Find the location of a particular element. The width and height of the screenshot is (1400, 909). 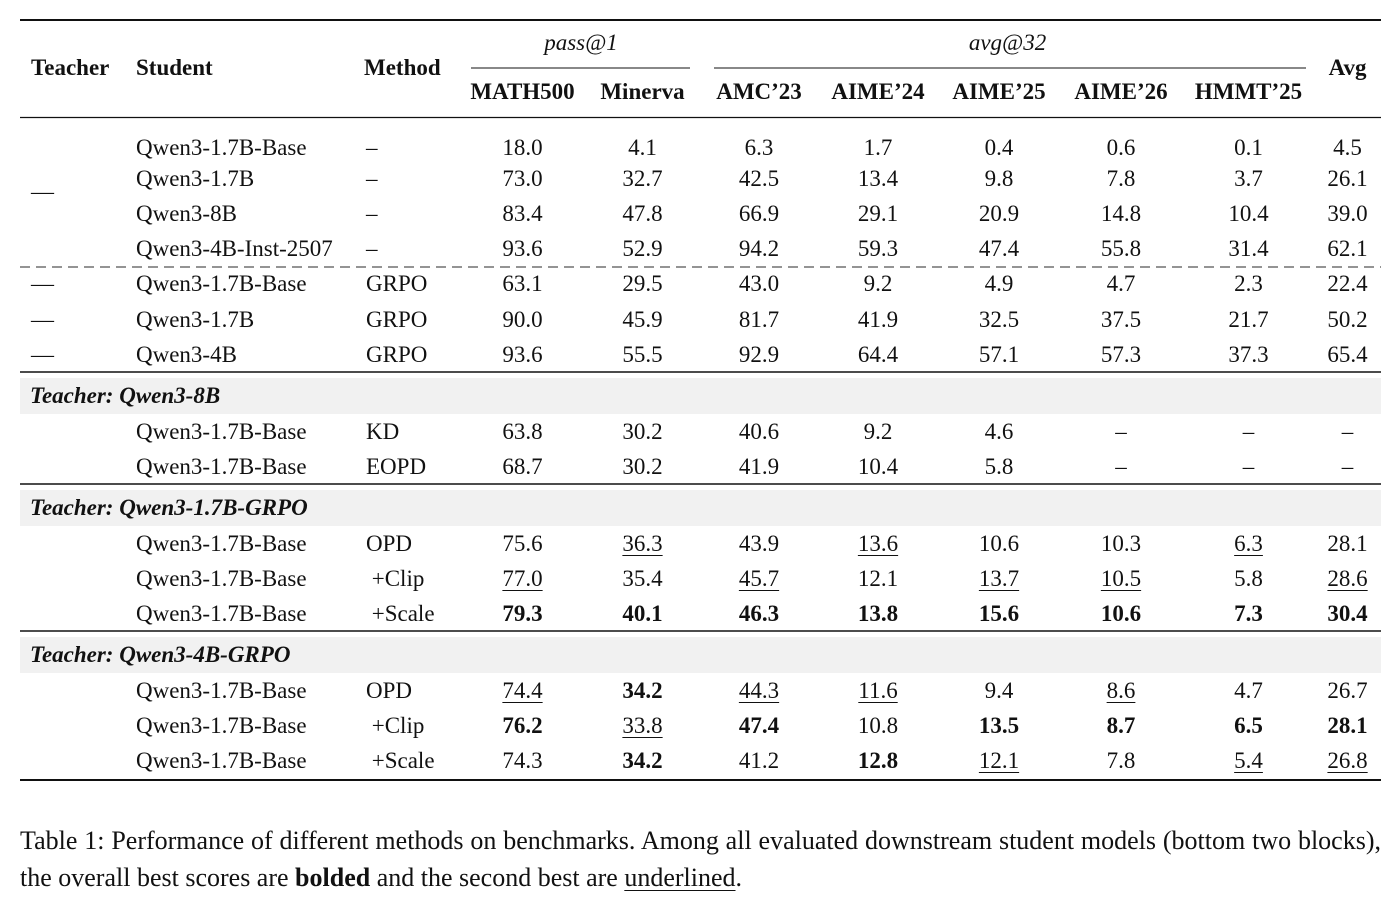

score-cell: 10.4 is located at coordinates (878, 466).